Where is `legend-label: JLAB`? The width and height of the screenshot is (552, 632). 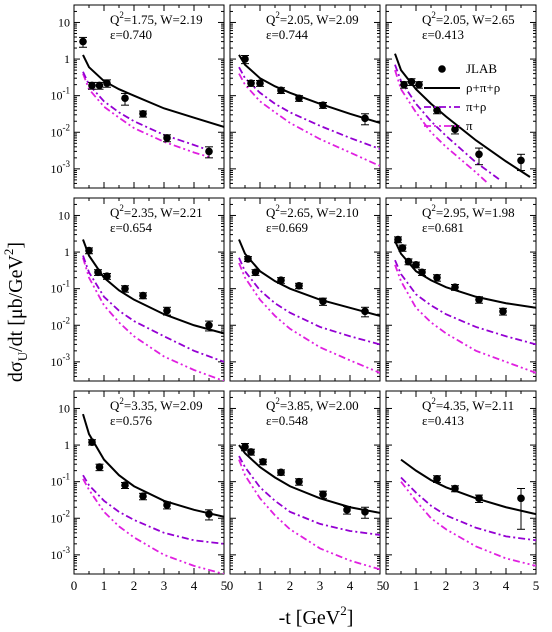
legend-label: JLAB is located at coordinates (481, 68).